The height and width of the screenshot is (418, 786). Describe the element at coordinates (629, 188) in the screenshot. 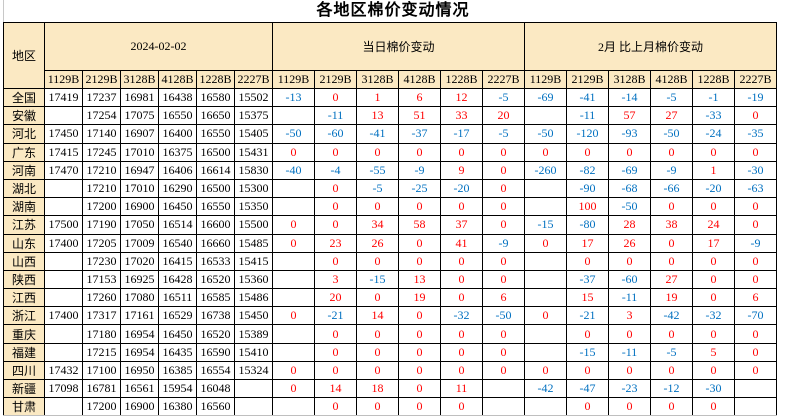

I see `monthly-change-cell: -68` at that location.